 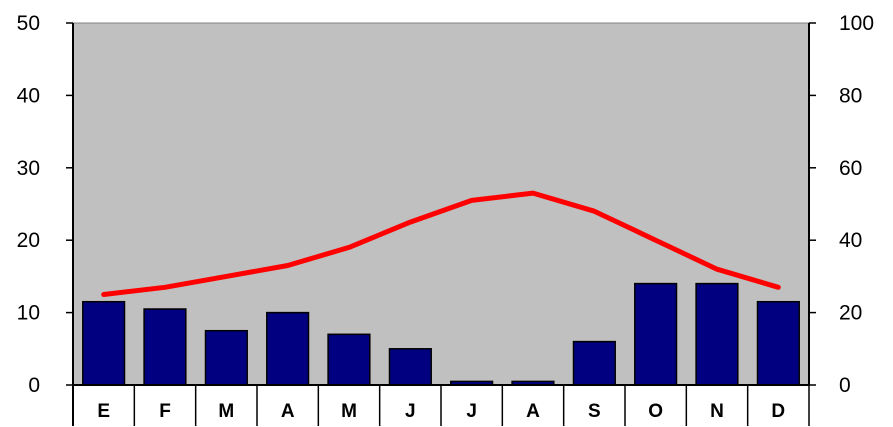 I want to click on left-tick-label: 10, so click(x=28, y=313).